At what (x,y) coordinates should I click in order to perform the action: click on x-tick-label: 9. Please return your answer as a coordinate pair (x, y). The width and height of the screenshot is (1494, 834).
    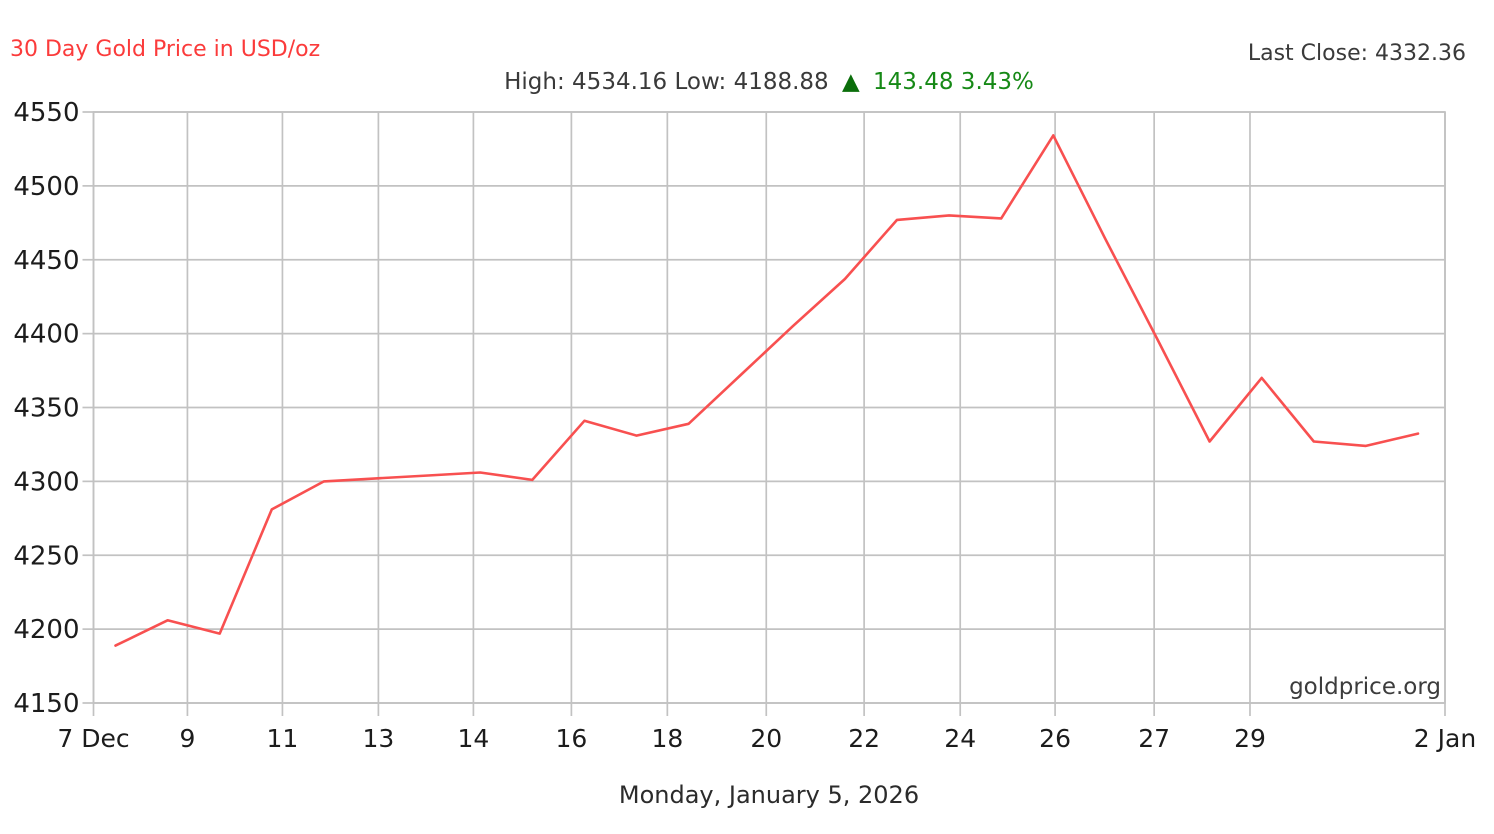
    Looking at the image, I should click on (187, 738).